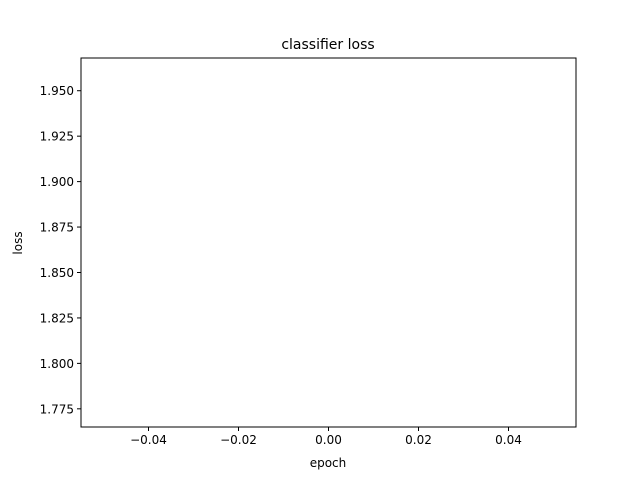 This screenshot has height=484, width=640. I want to click on y-tick-label: 1.825, so click(57, 318).